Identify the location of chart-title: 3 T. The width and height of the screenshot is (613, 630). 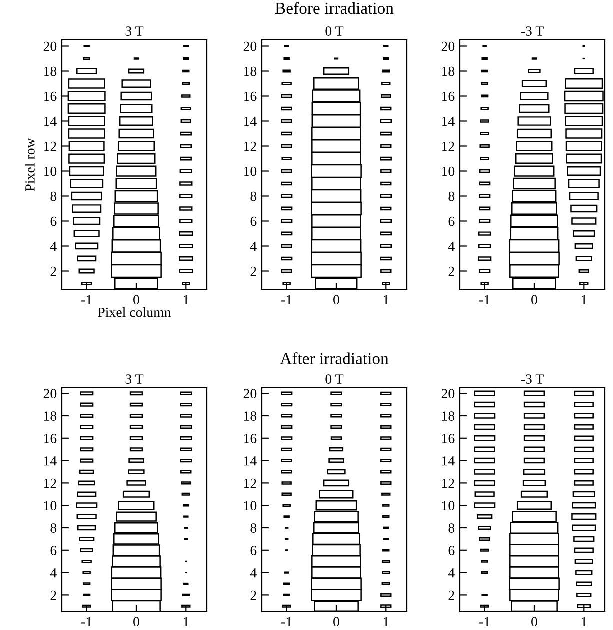
(135, 379).